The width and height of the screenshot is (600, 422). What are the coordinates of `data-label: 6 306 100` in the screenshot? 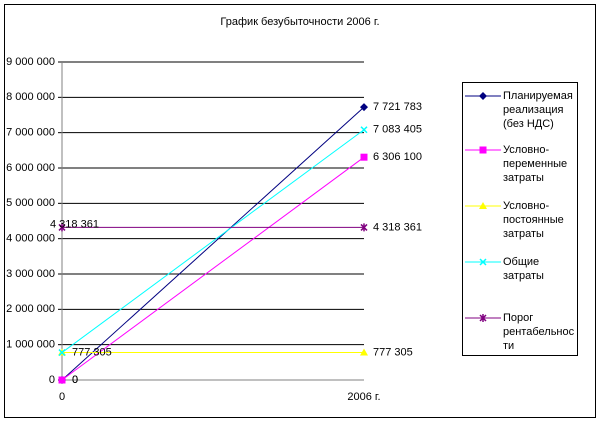 It's located at (397, 157).